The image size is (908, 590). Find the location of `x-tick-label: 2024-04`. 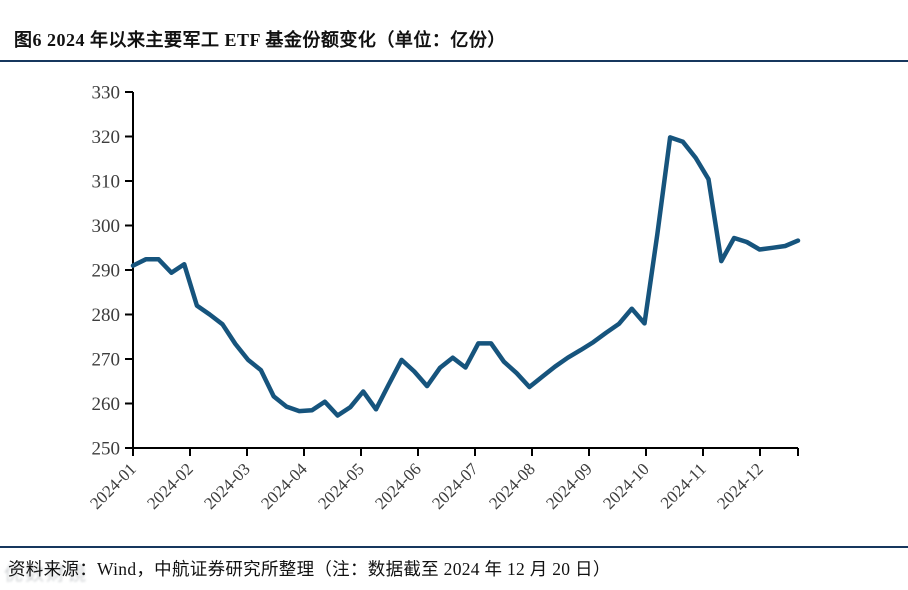

x-tick-label: 2024-04 is located at coordinates (284, 486).